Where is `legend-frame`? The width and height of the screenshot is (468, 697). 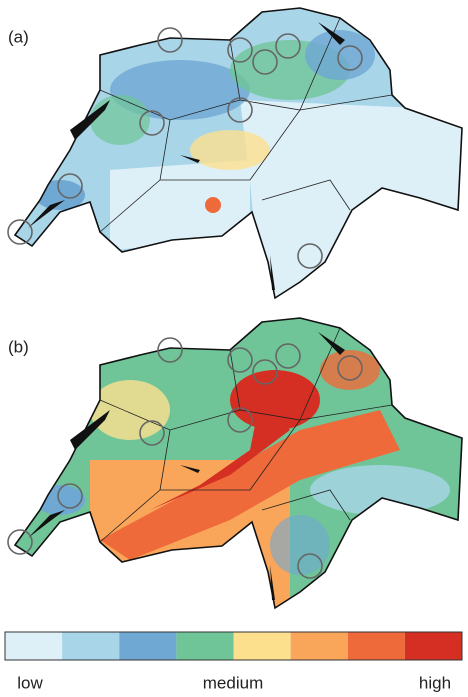
legend-frame is located at coordinates (233, 646).